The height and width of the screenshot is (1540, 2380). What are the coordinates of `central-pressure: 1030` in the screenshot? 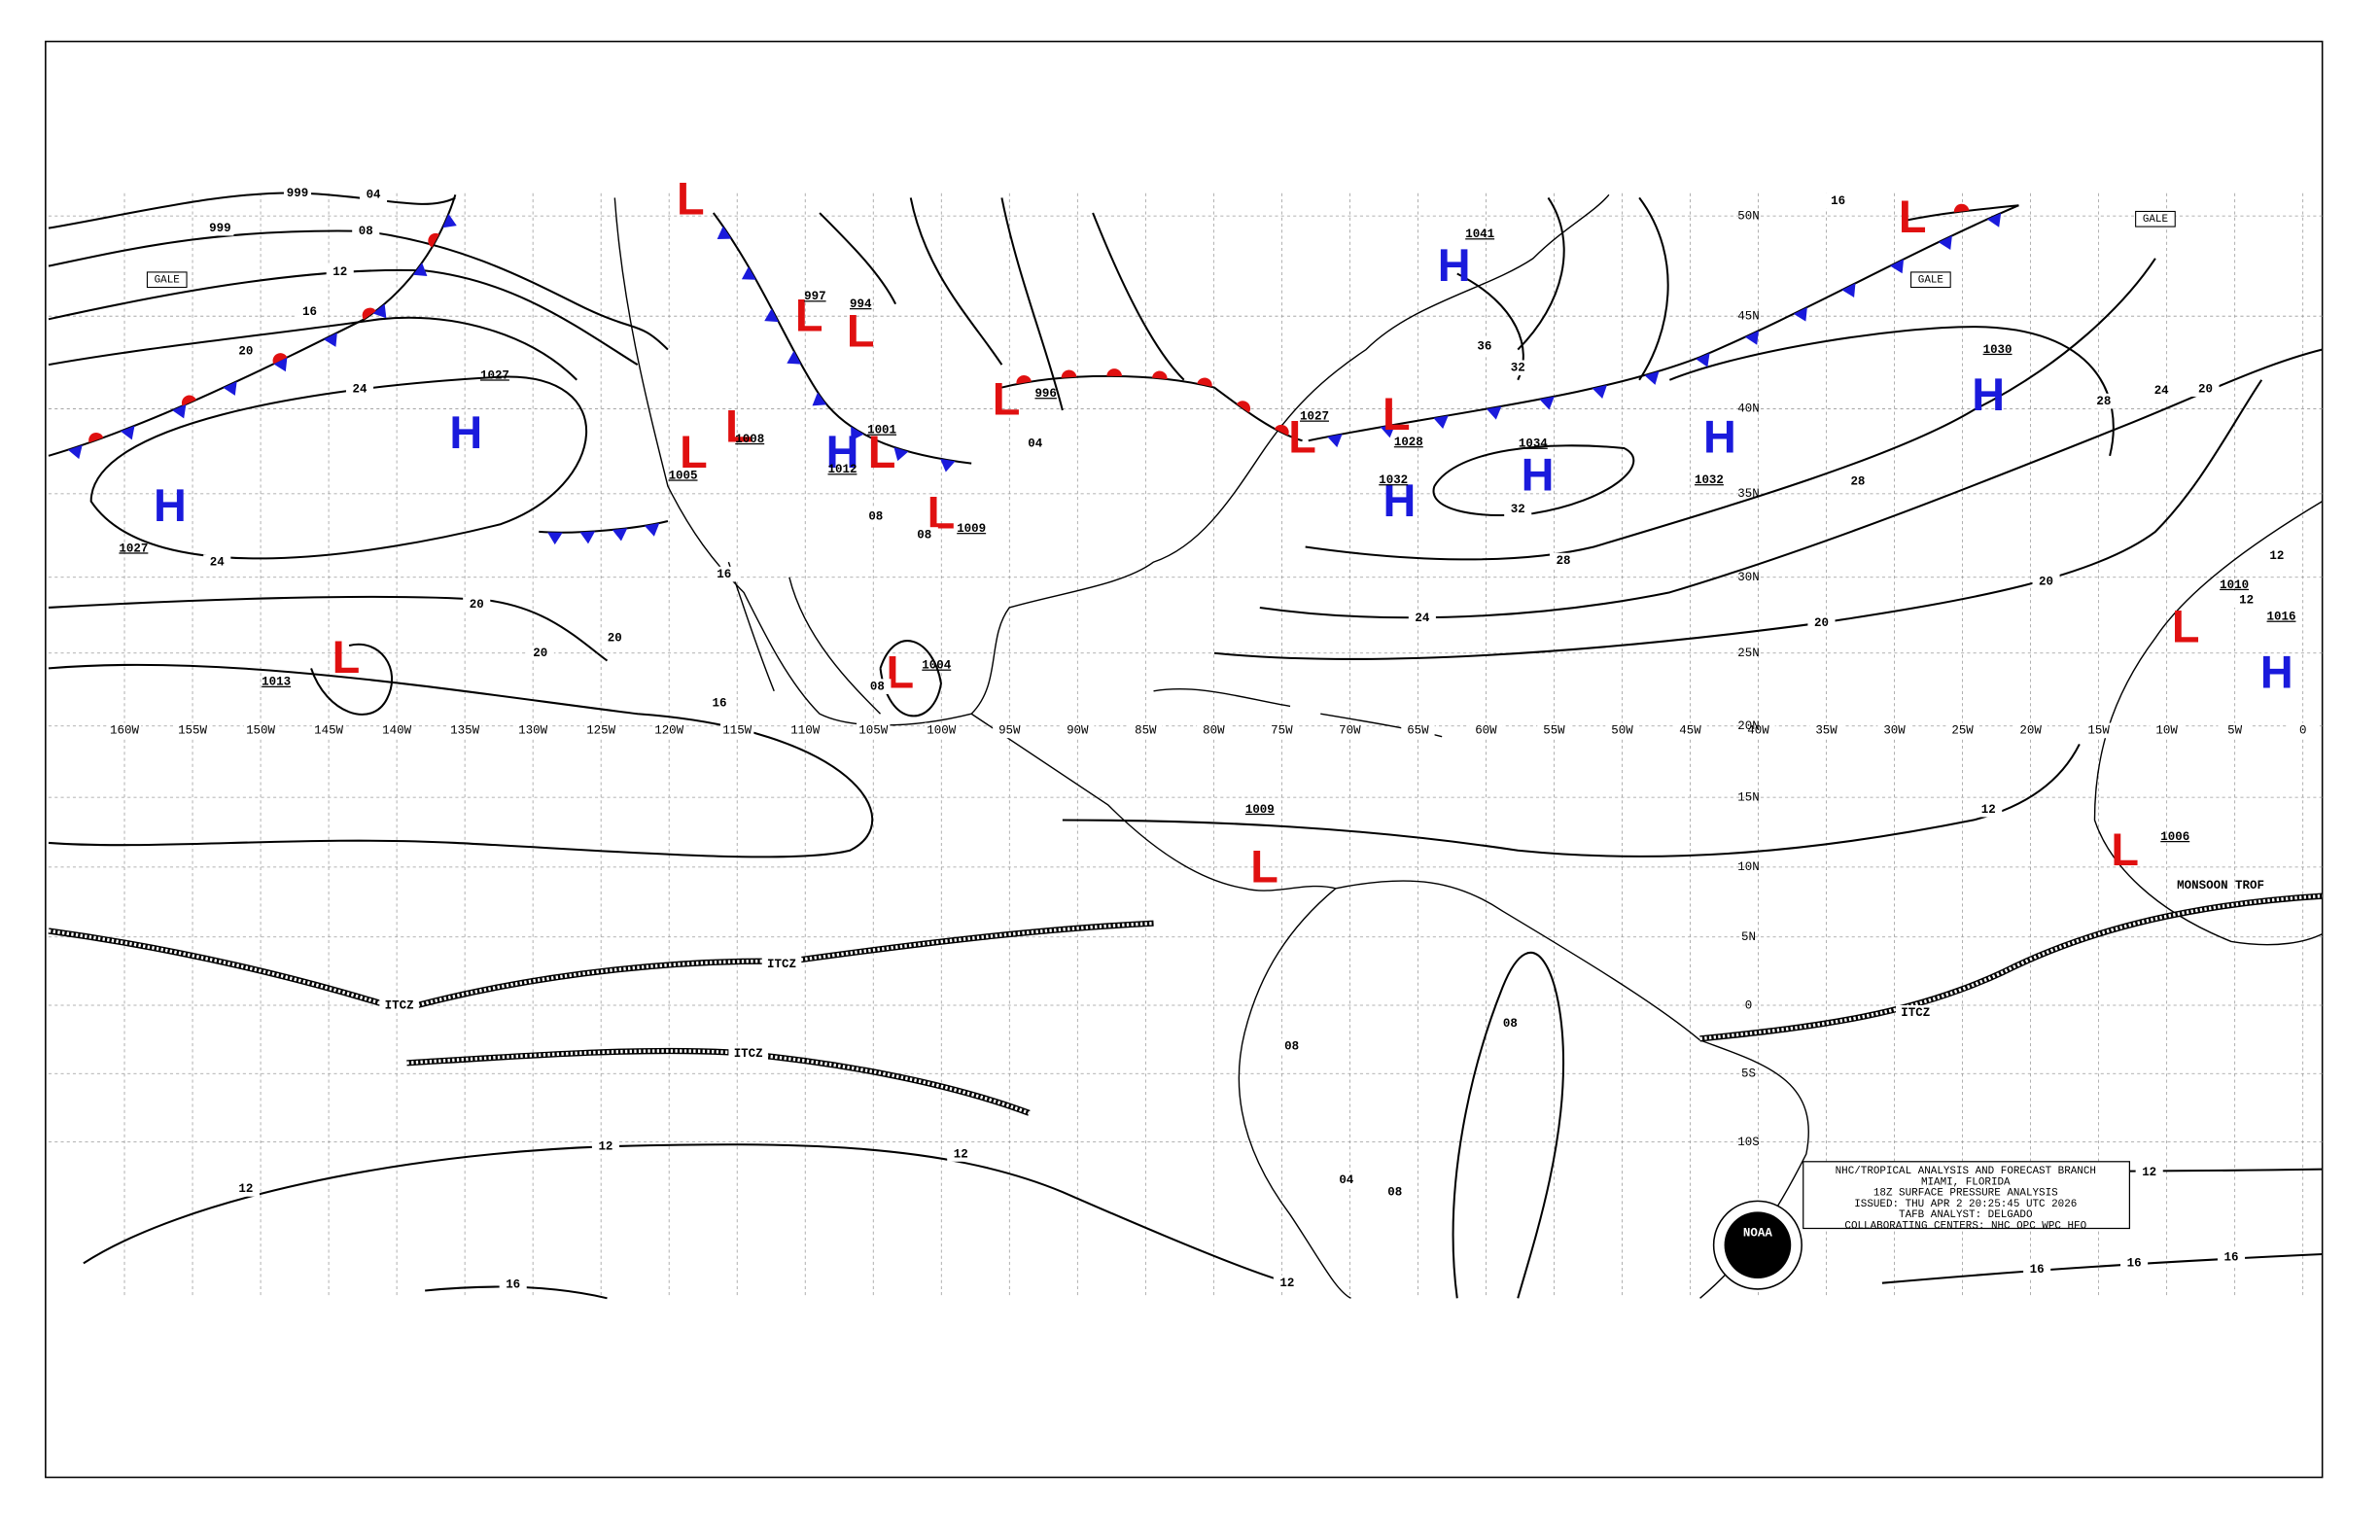 It's located at (1997, 350).